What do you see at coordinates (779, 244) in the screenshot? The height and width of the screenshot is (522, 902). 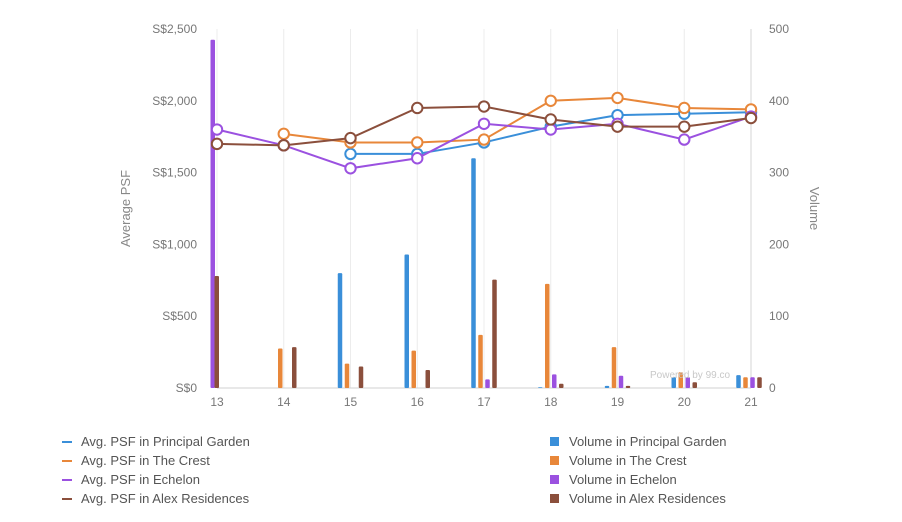 I see `y-right-tick-label: 200` at bounding box center [779, 244].